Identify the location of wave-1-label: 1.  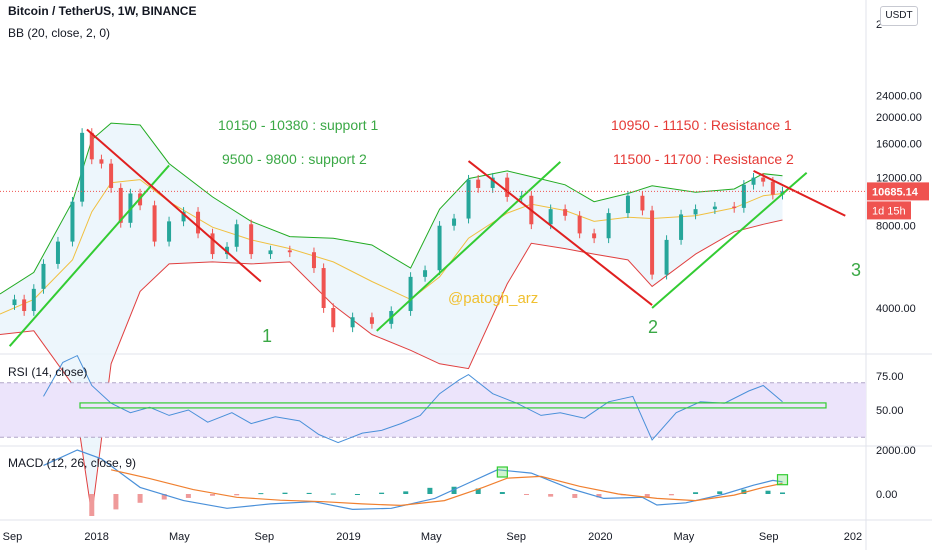
(267, 336).